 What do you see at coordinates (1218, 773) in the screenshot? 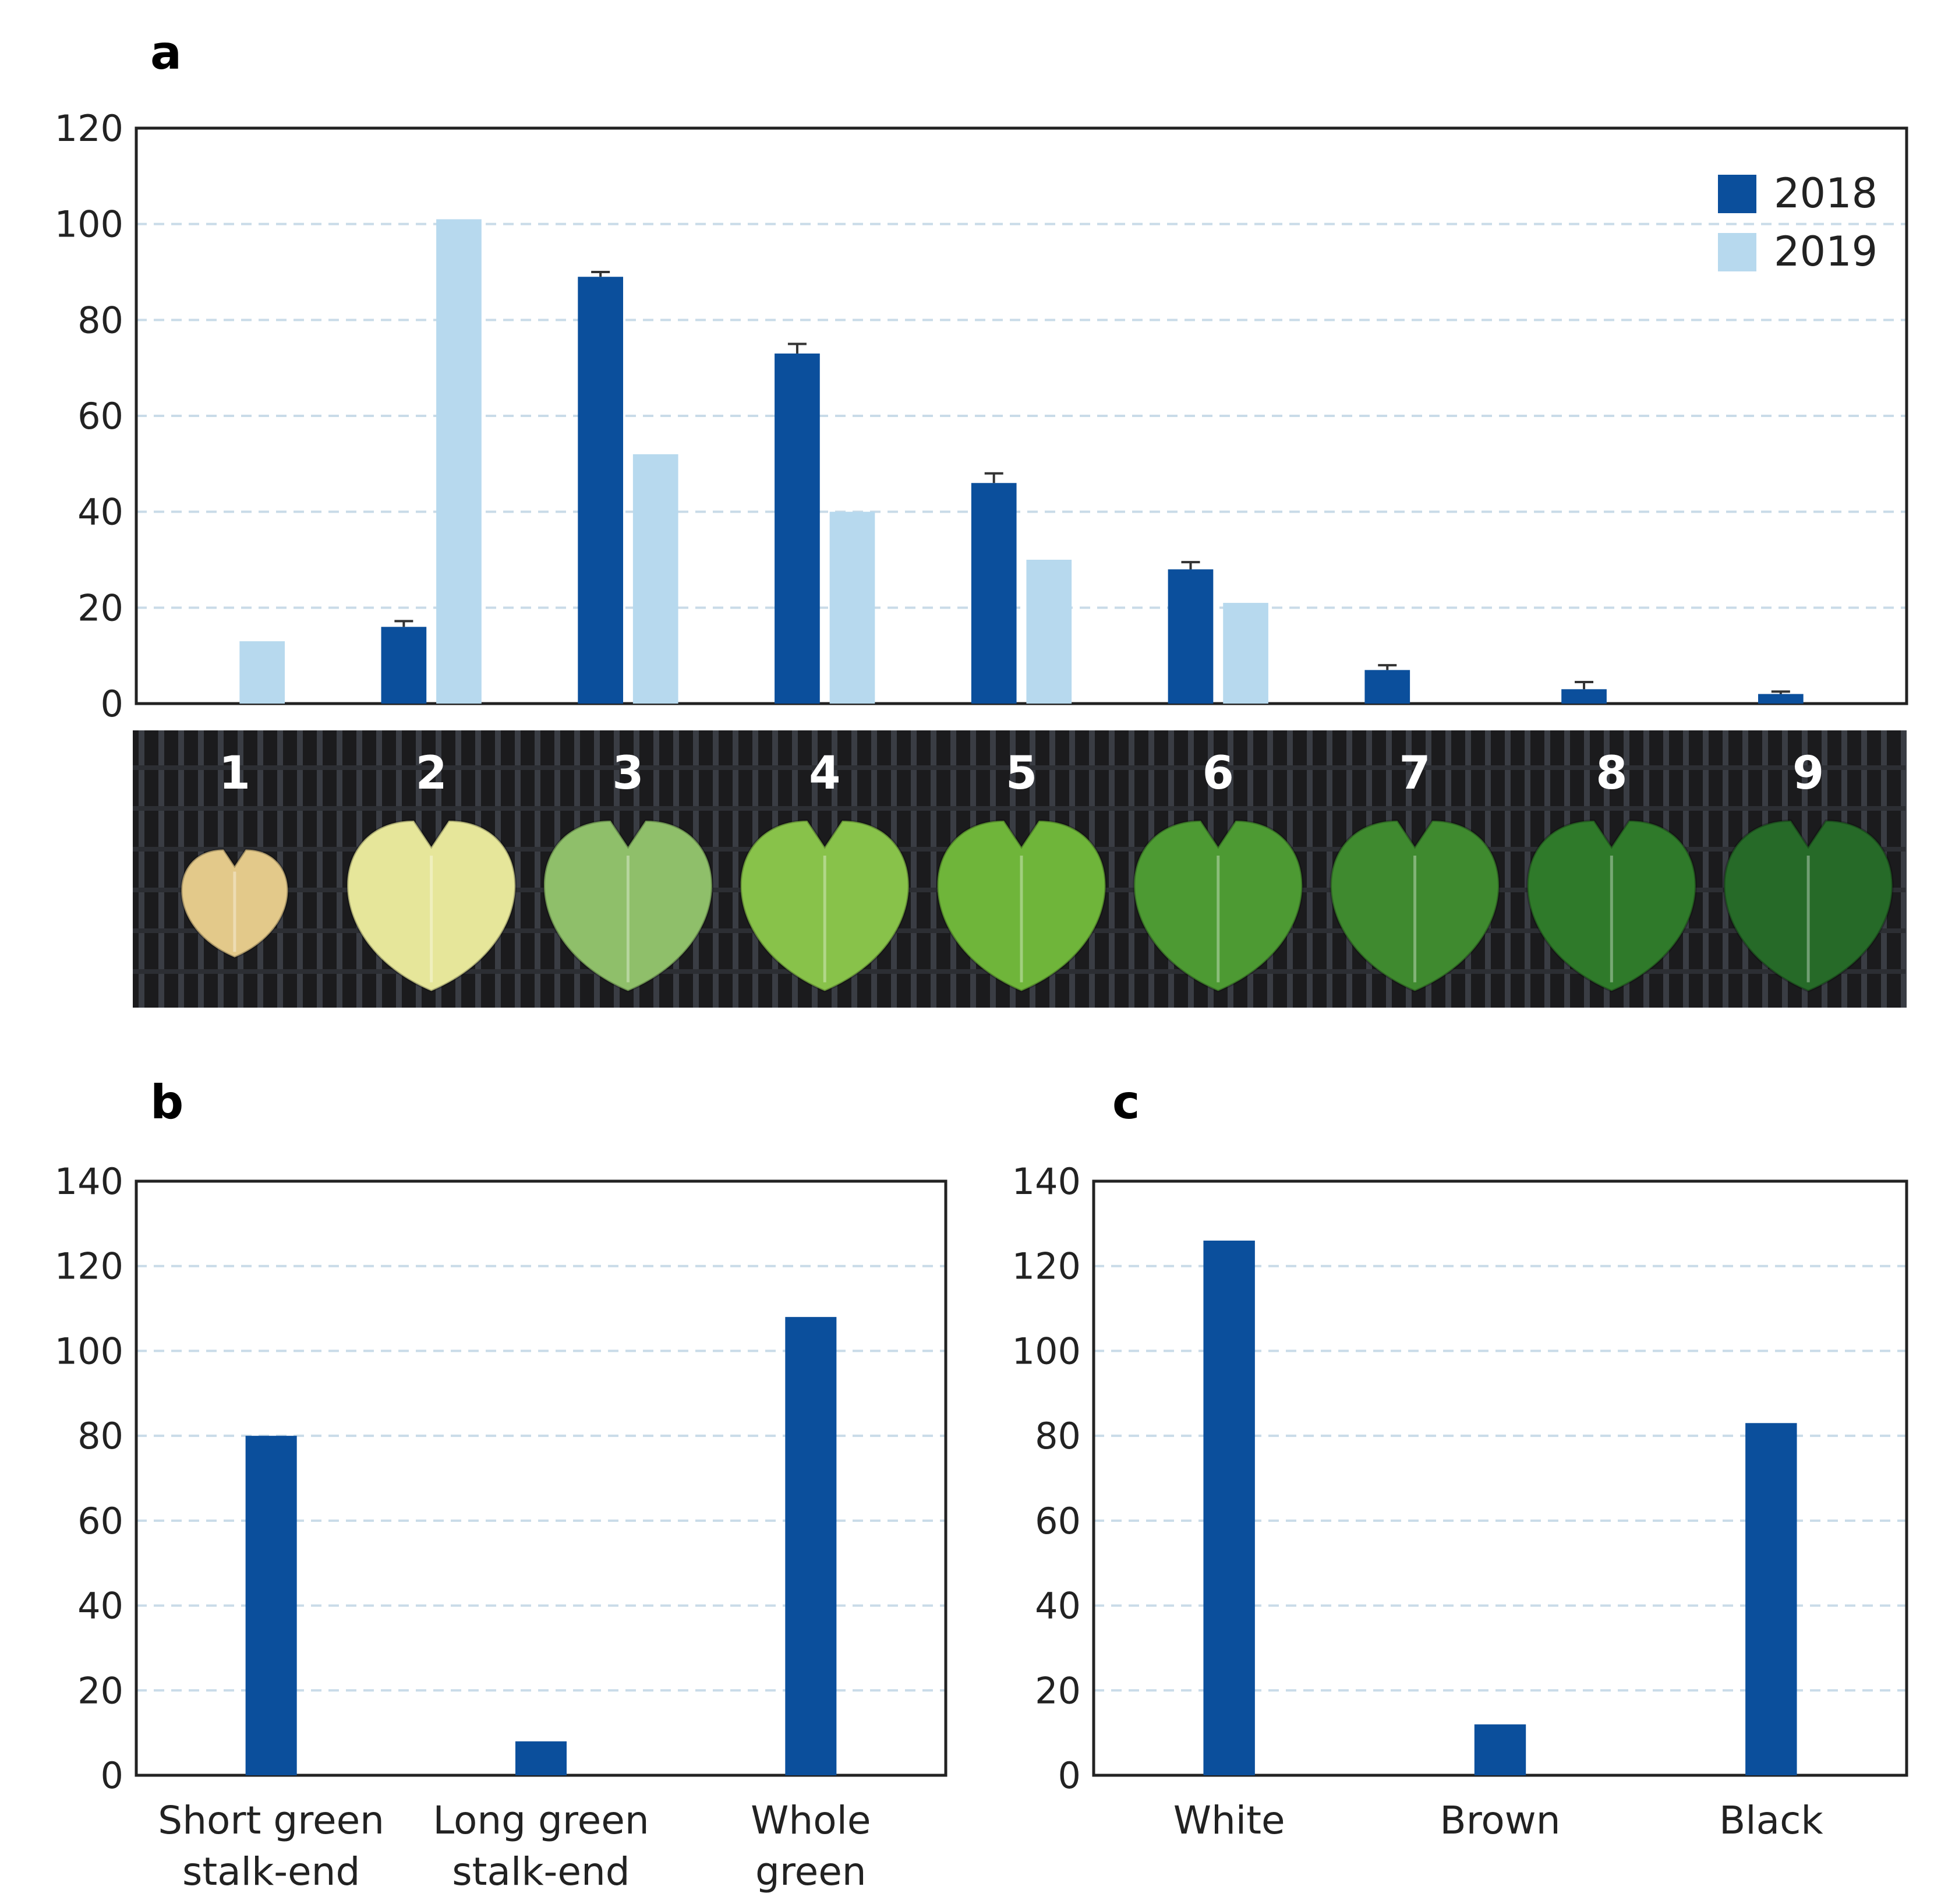
I see `leaf-number-label: 6` at bounding box center [1218, 773].